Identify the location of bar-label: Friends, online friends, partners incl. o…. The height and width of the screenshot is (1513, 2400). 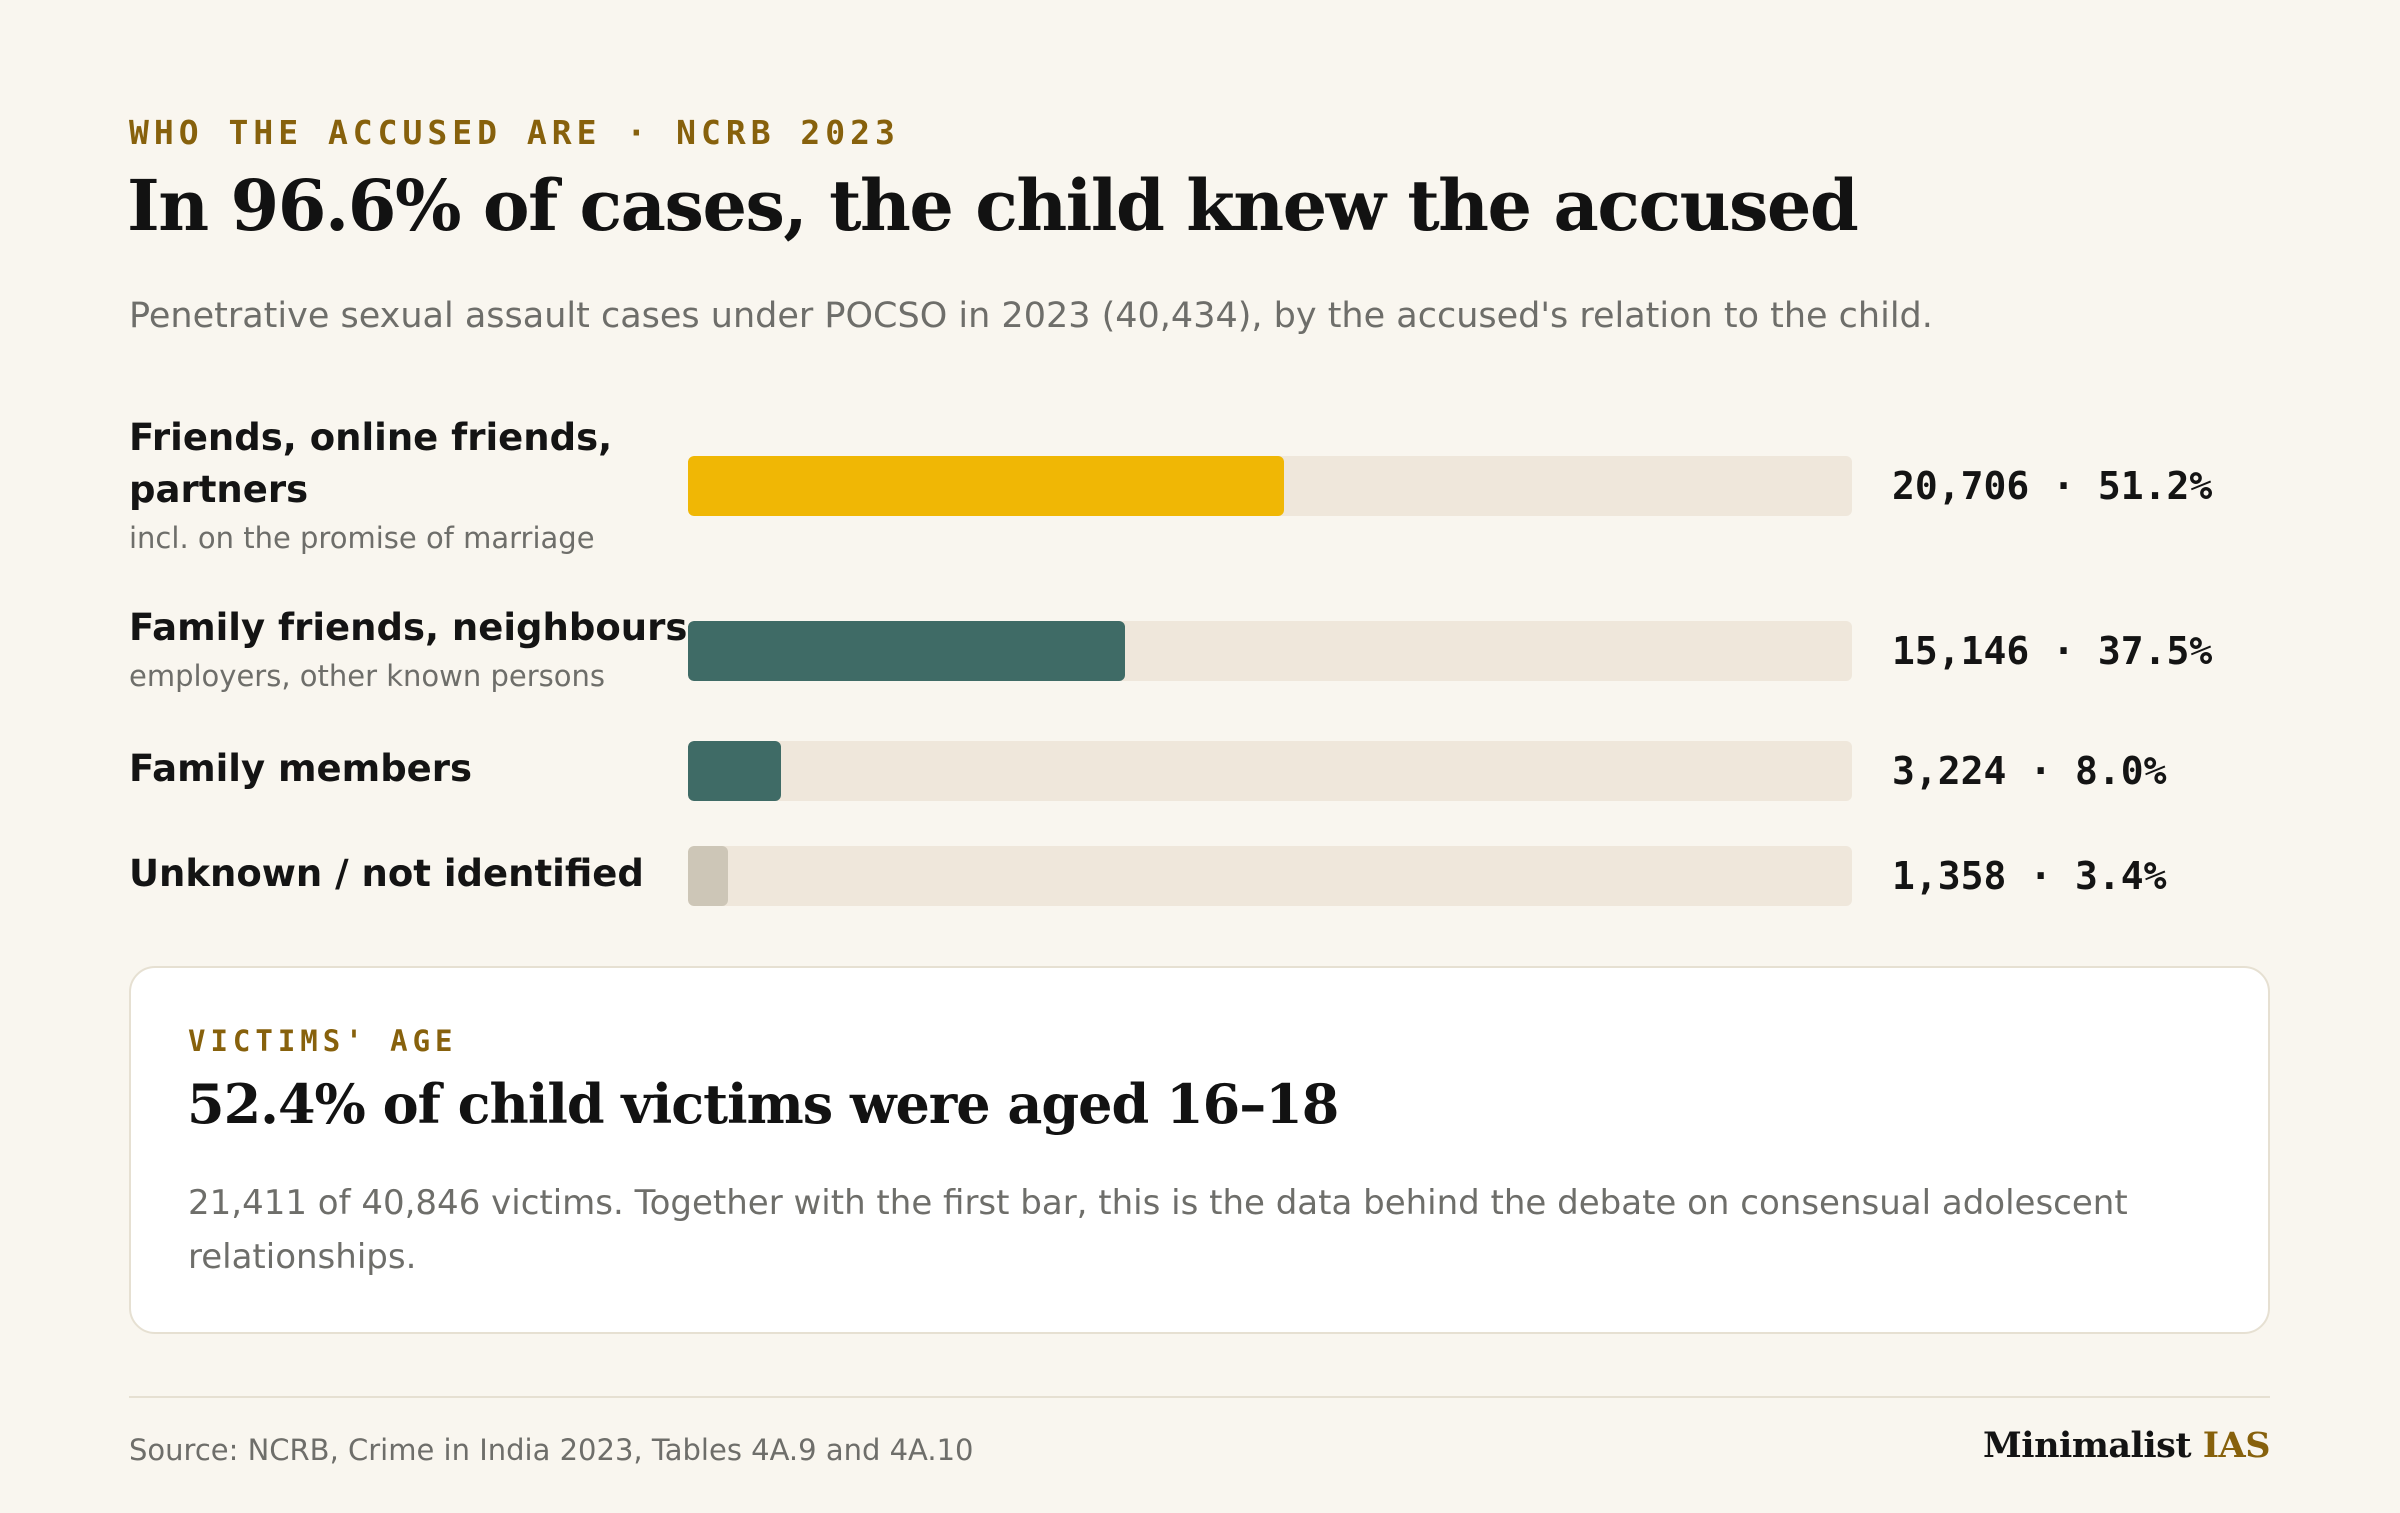
(409, 485).